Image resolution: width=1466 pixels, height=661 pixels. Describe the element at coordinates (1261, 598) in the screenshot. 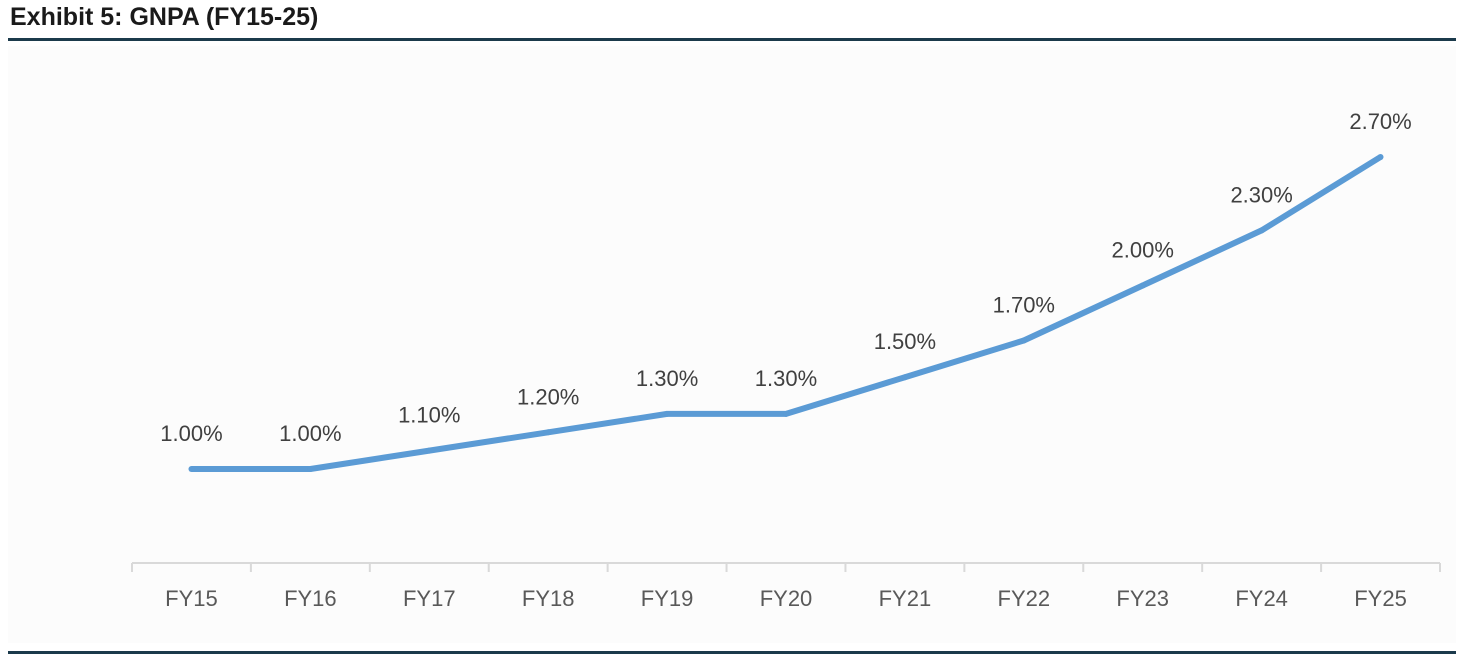

I see `x-tick-label-fy24: FY24` at that location.